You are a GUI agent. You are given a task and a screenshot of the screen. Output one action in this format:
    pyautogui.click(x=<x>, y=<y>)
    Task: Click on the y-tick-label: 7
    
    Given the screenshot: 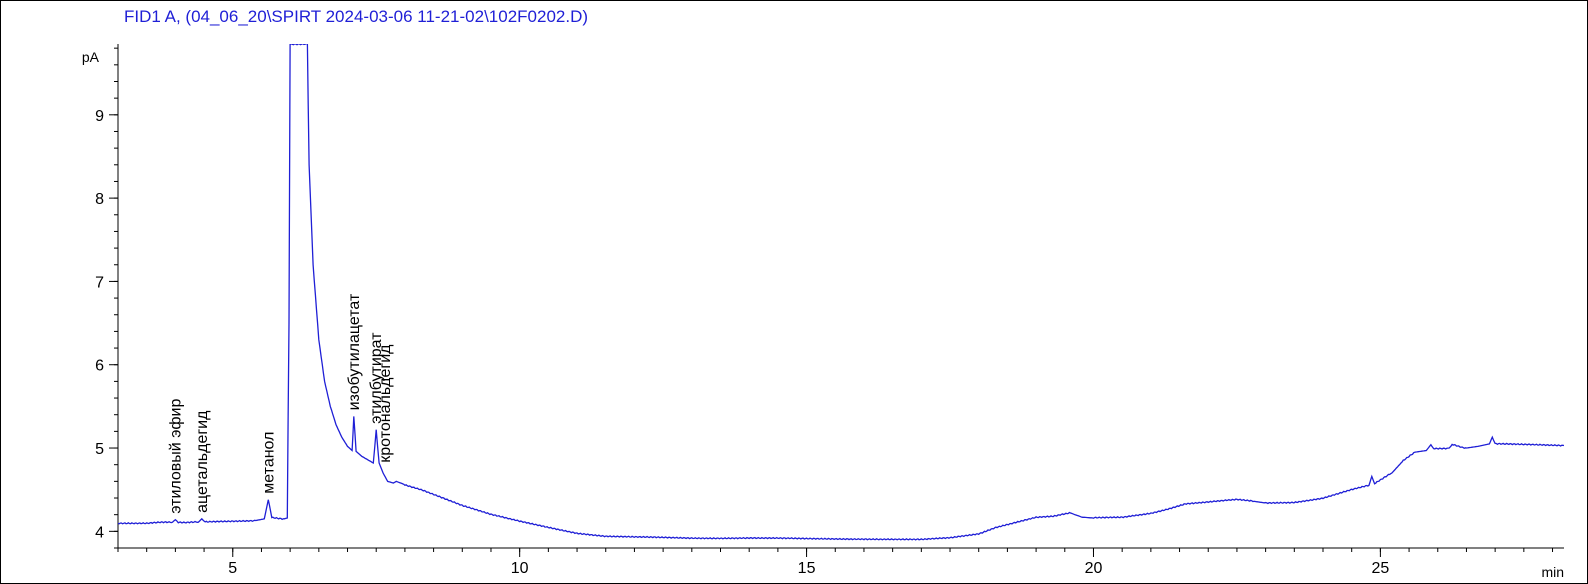 What is the action you would take?
    pyautogui.click(x=99, y=282)
    